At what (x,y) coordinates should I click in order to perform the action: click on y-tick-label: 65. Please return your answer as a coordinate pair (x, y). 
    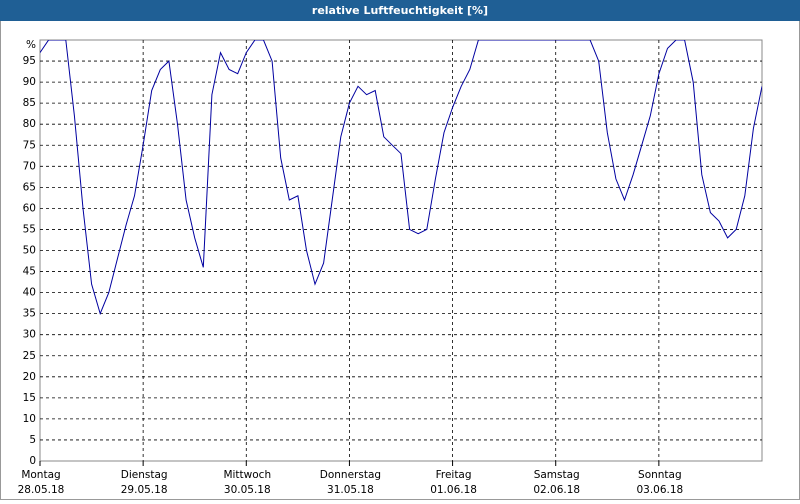
    Looking at the image, I should click on (29, 187).